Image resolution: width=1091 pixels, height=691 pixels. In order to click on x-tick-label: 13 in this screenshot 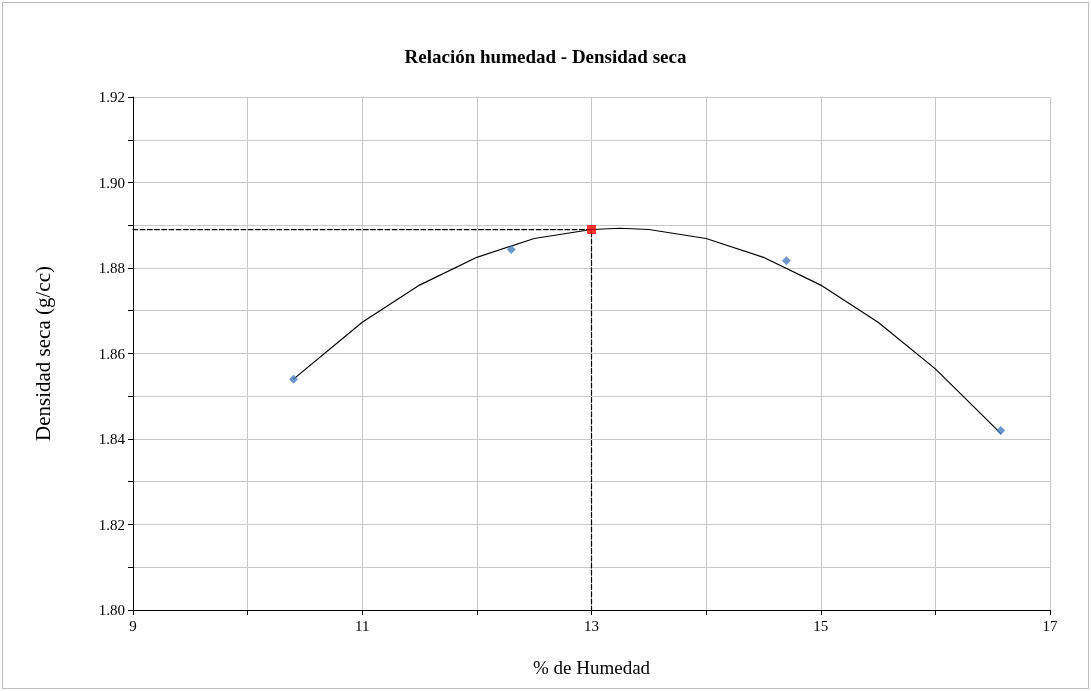, I will do `click(591, 625)`.